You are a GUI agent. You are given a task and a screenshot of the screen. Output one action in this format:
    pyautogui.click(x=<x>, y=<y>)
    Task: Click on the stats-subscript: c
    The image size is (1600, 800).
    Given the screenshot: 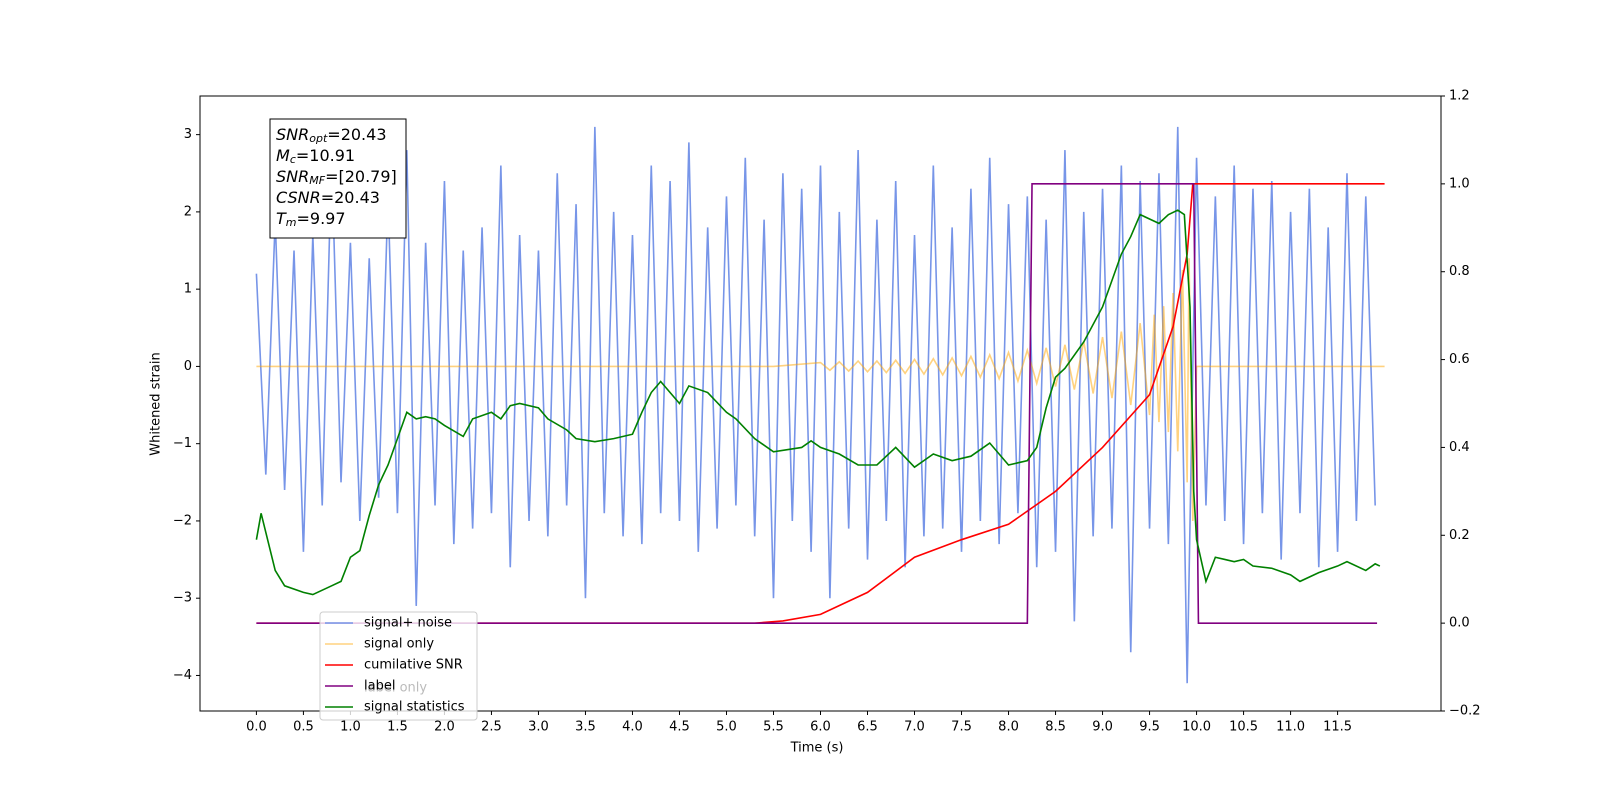 What is the action you would take?
    pyautogui.click(x=293, y=159)
    